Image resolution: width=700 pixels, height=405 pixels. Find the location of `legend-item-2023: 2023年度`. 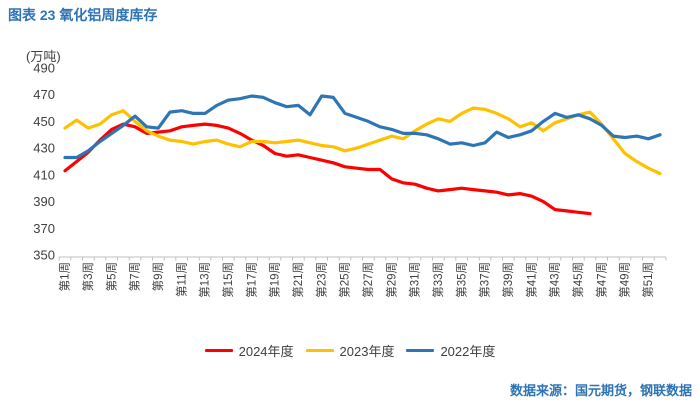

legend-item-2023: 2023年度 is located at coordinates (350, 350).